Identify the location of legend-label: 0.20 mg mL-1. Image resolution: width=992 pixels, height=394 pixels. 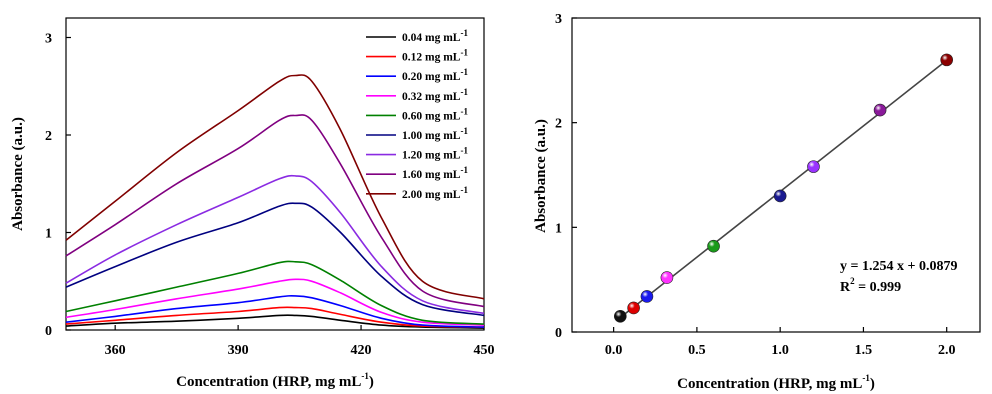
(435, 75).